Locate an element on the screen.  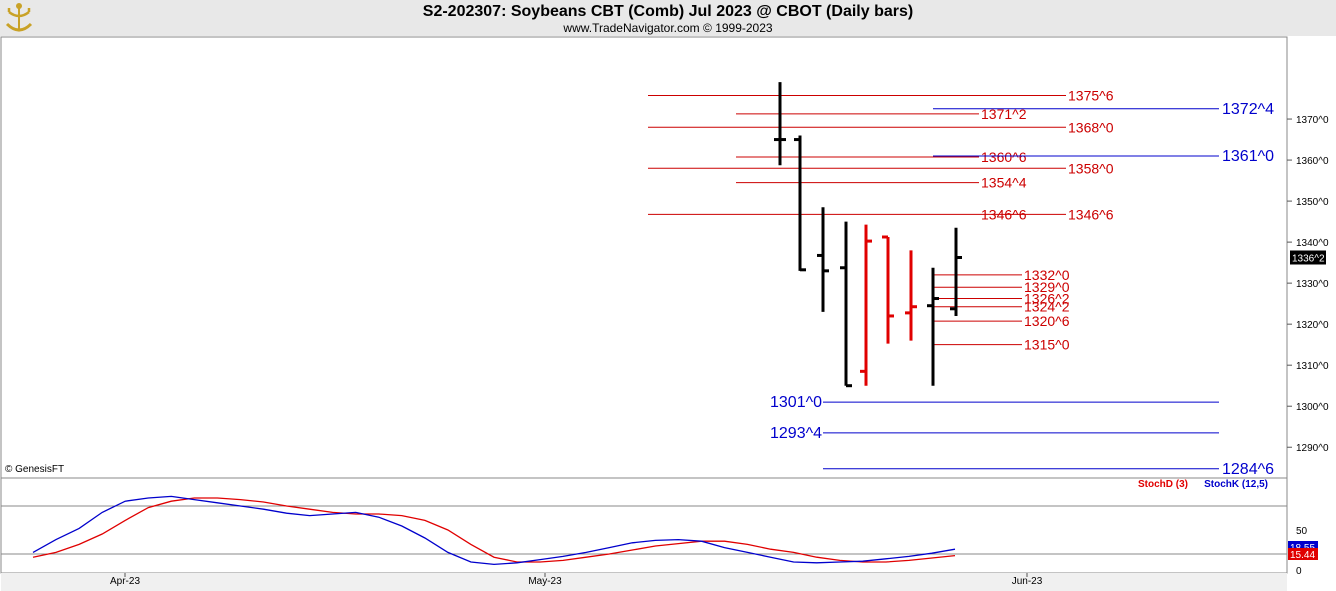
legend-stoch-k: StochK (12,5) is located at coordinates (1236, 484).